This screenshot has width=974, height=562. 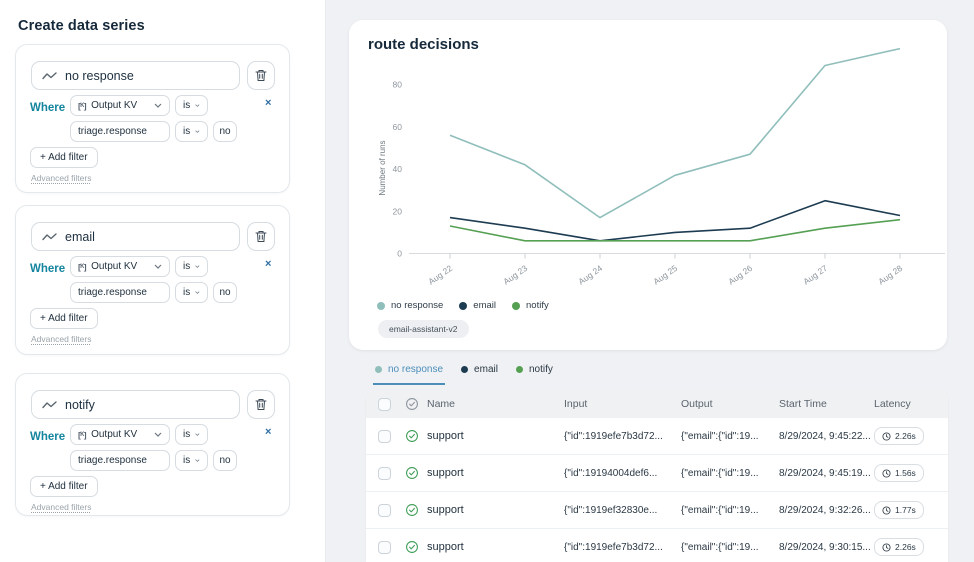 I want to click on key-path-value: triage.response, so click(x=112, y=292).